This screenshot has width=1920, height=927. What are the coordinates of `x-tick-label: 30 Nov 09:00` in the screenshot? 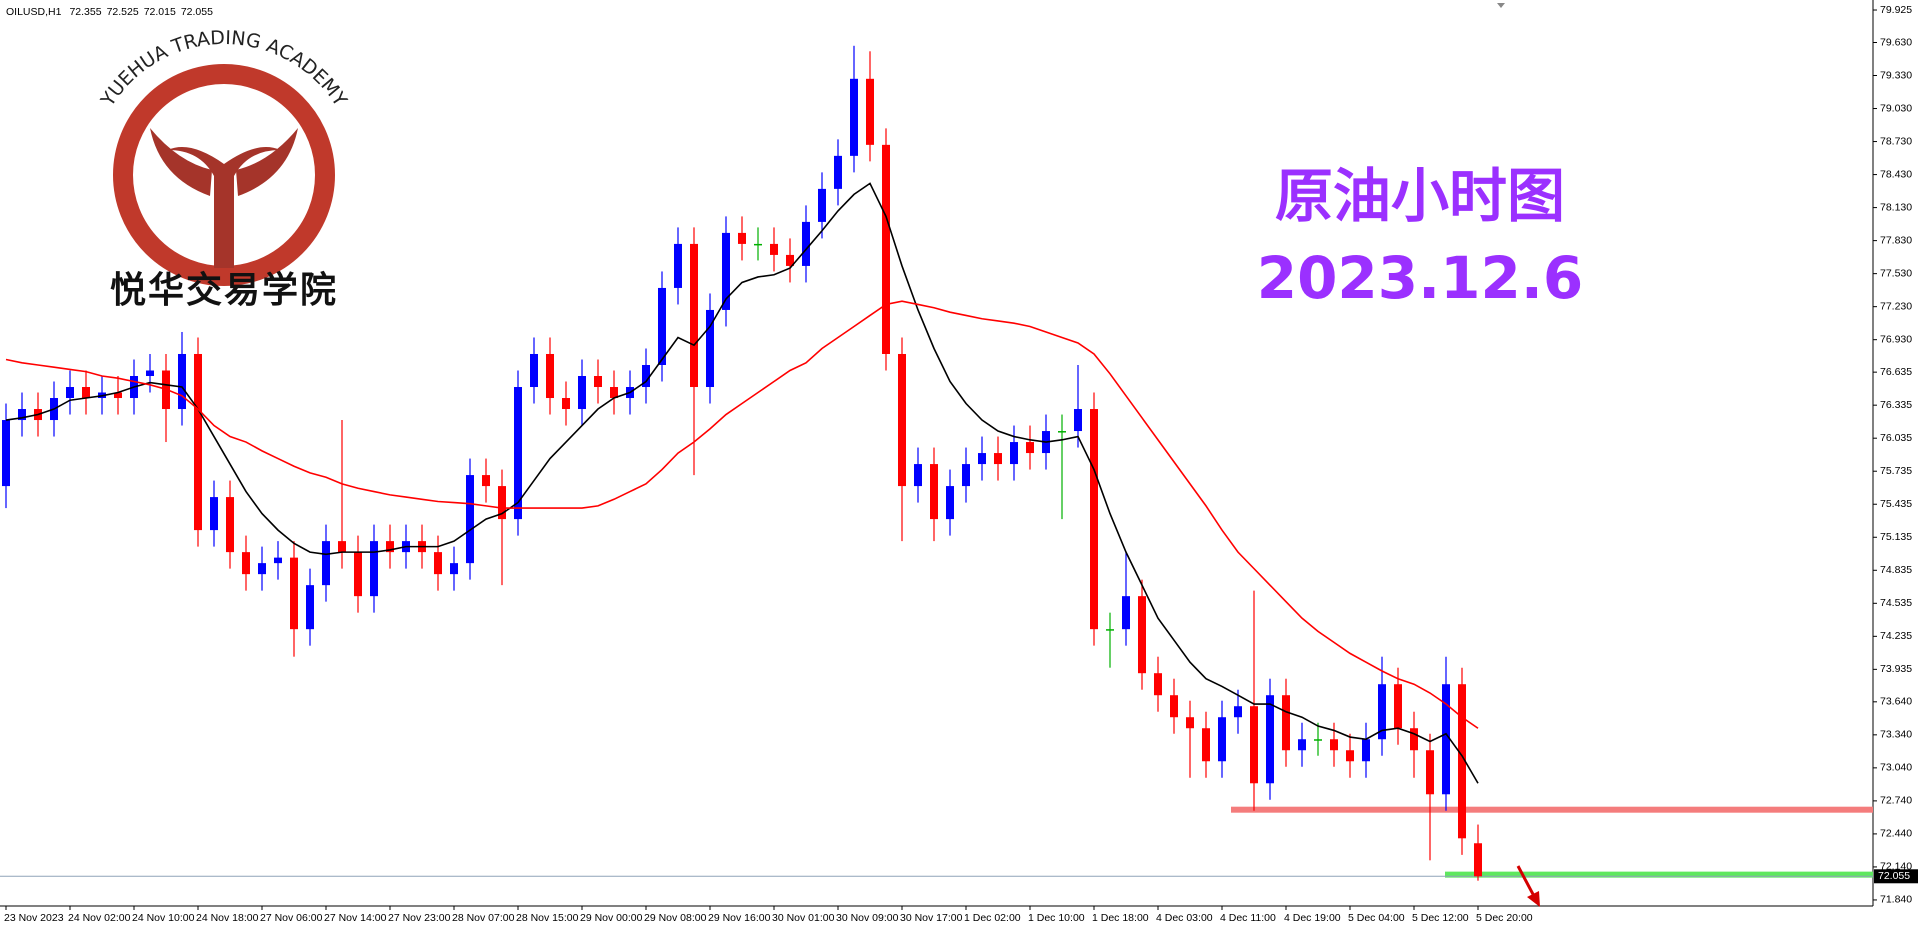 It's located at (867, 918).